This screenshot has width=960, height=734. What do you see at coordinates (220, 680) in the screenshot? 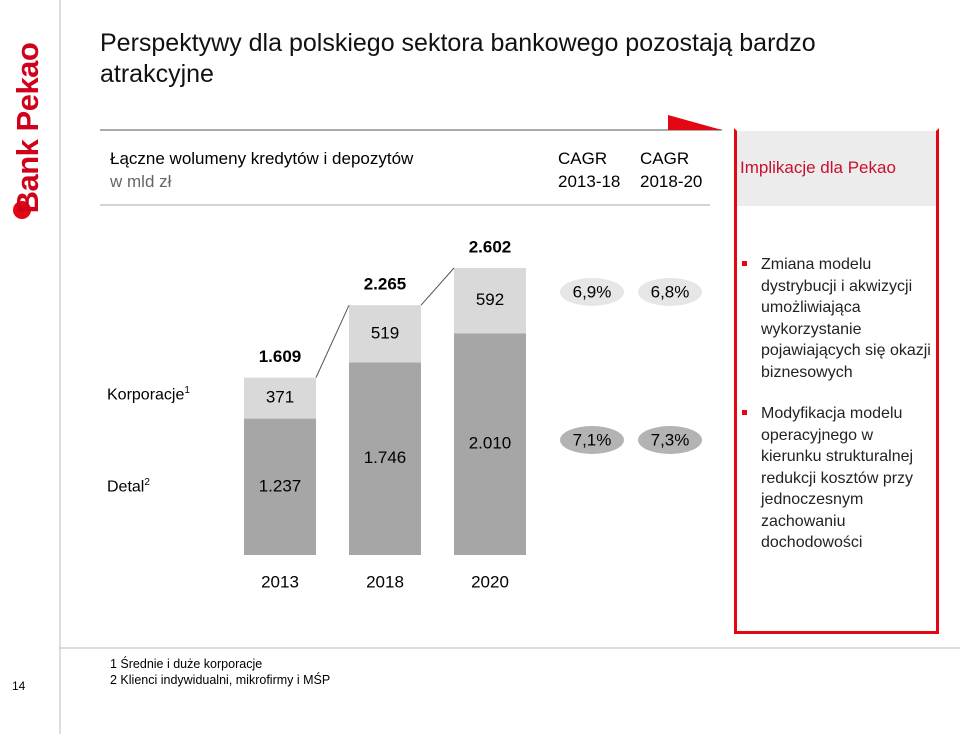
I see `footnote: 2 Klienci indywidualni, mikrofirmy i MŚP` at bounding box center [220, 680].